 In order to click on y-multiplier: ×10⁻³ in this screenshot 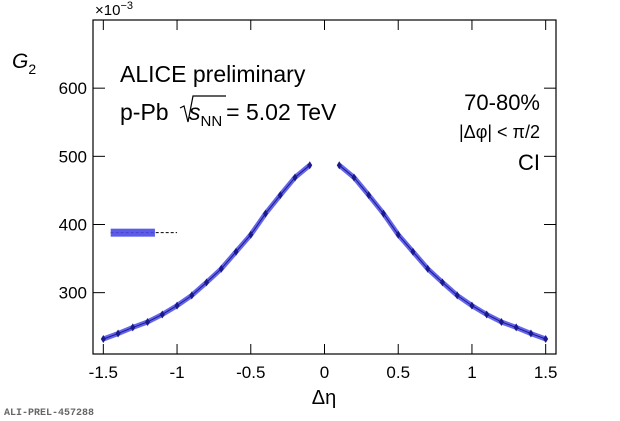, I will do `click(114, 9)`.